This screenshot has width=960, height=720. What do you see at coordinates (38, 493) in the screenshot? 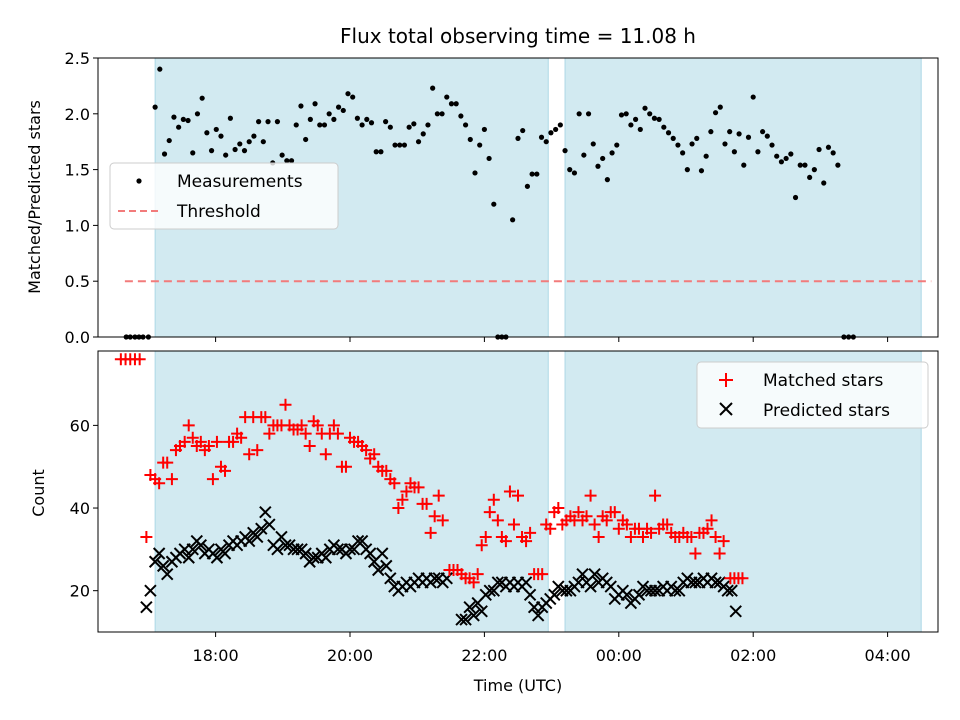
I see `count-y-axis-label: Count` at bounding box center [38, 493].